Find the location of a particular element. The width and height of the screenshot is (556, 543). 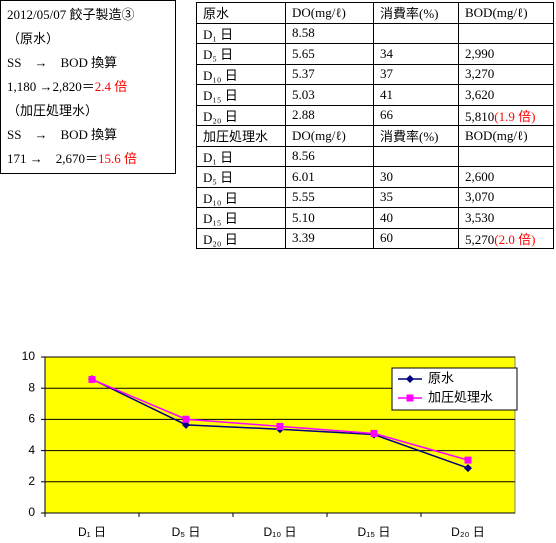

y-tick-label: 10 is located at coordinates (29, 356).